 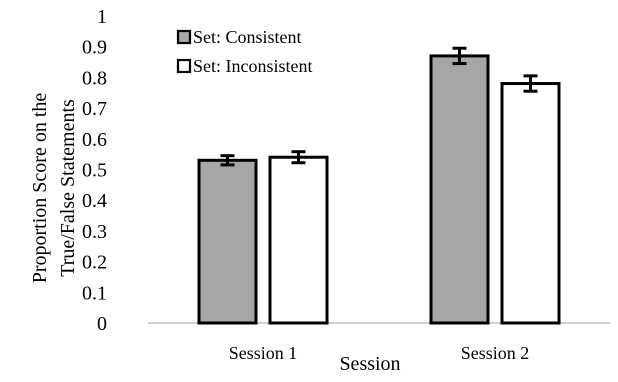 What do you see at coordinates (102, 17) in the screenshot?
I see `y-tick-label: 1` at bounding box center [102, 17].